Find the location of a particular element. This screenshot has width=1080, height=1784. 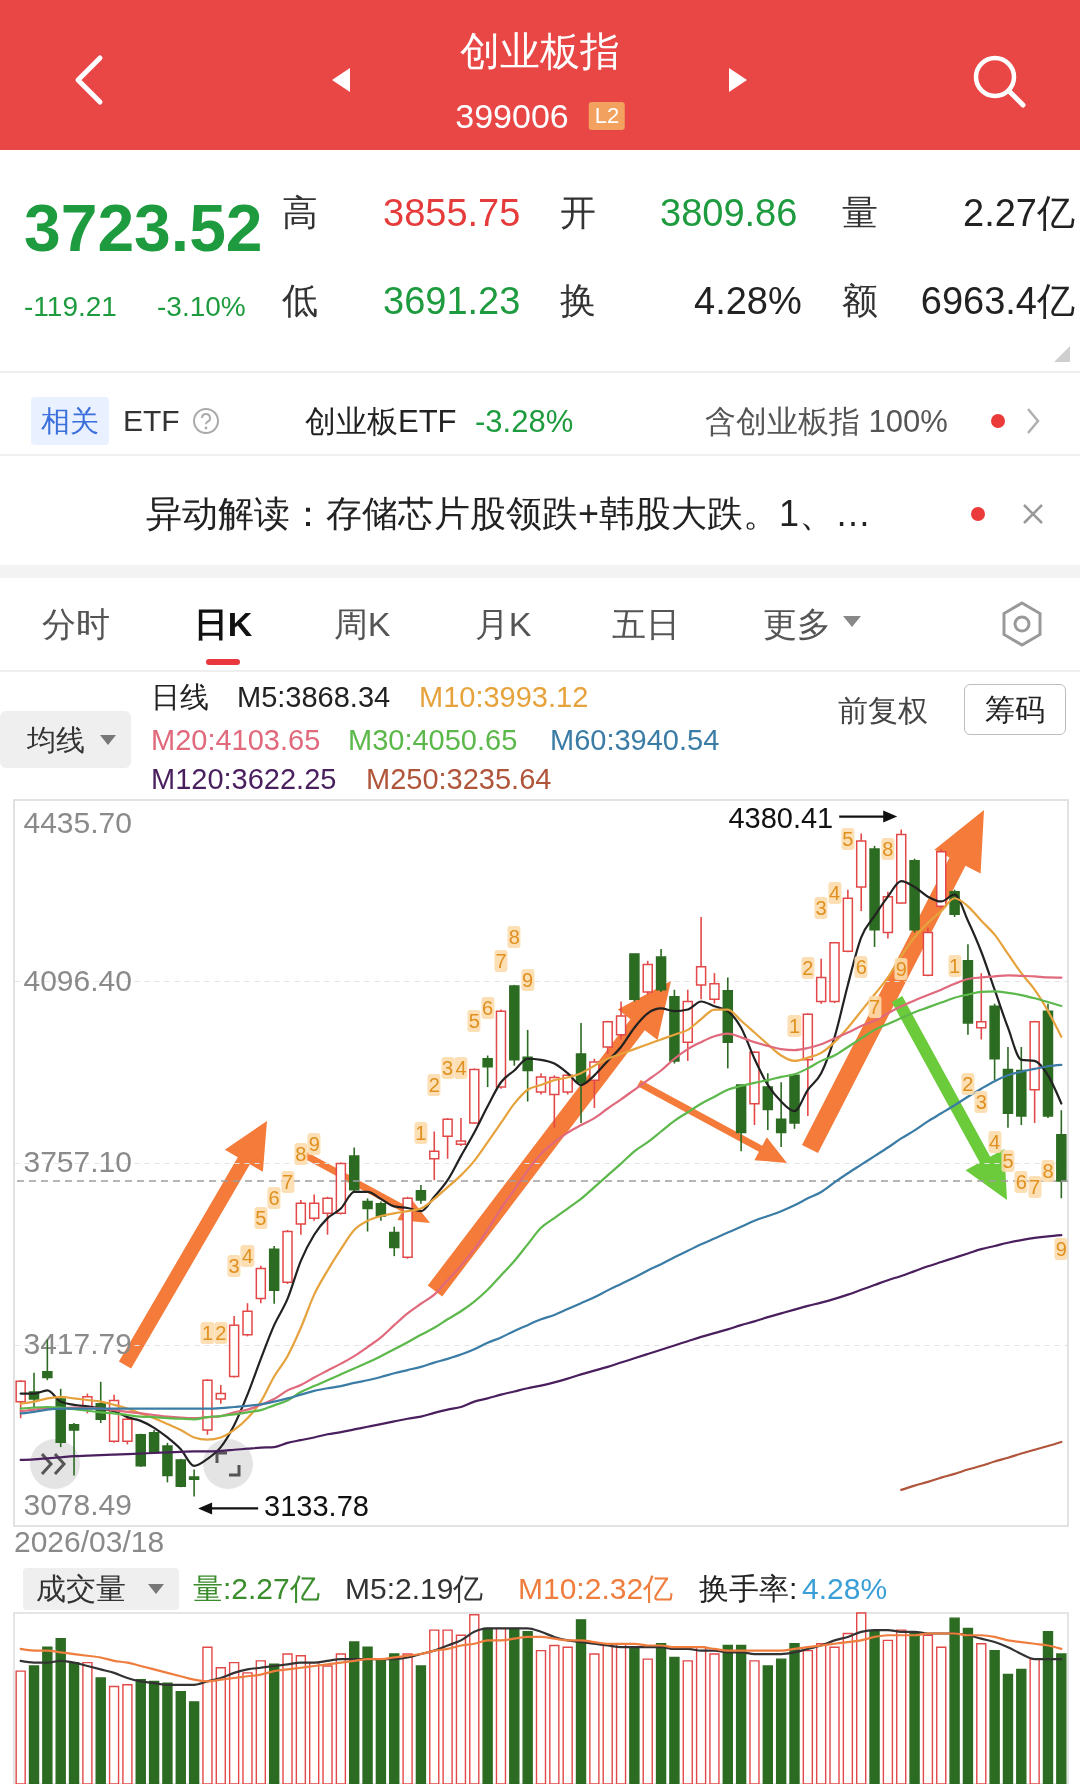

annotation: 2026/03/18 is located at coordinates (89, 1541).